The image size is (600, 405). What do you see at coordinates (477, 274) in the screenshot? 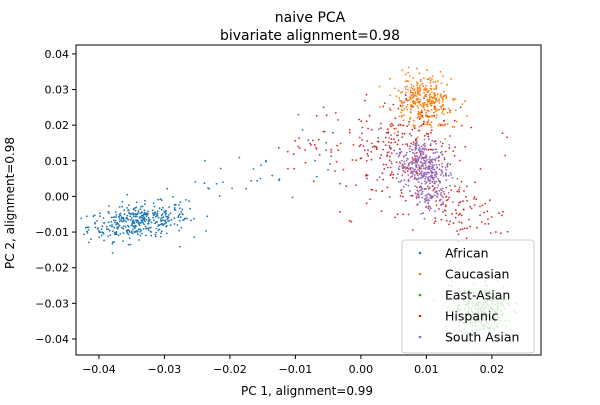
I see `legend-label-caucasian: Caucasian` at bounding box center [477, 274].